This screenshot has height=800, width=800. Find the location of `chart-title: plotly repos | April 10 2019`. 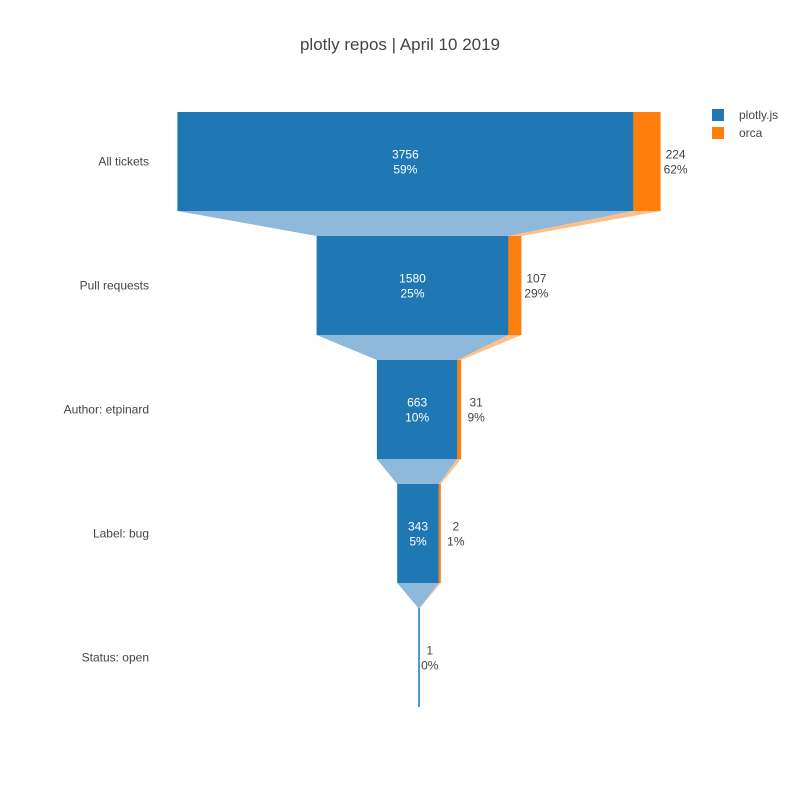

chart-title: plotly repos | April 10 2019 is located at coordinates (400, 44).